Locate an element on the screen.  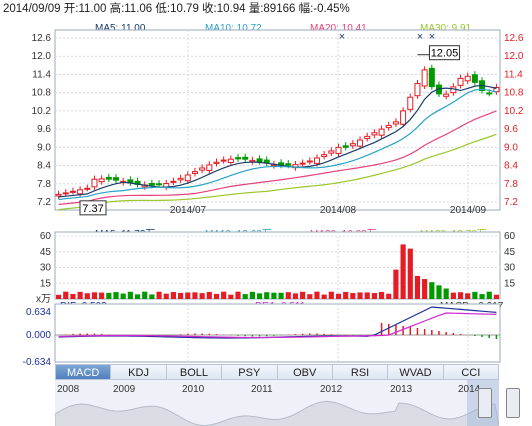
price-axis-tick-right: 12.0 is located at coordinates (514, 56).